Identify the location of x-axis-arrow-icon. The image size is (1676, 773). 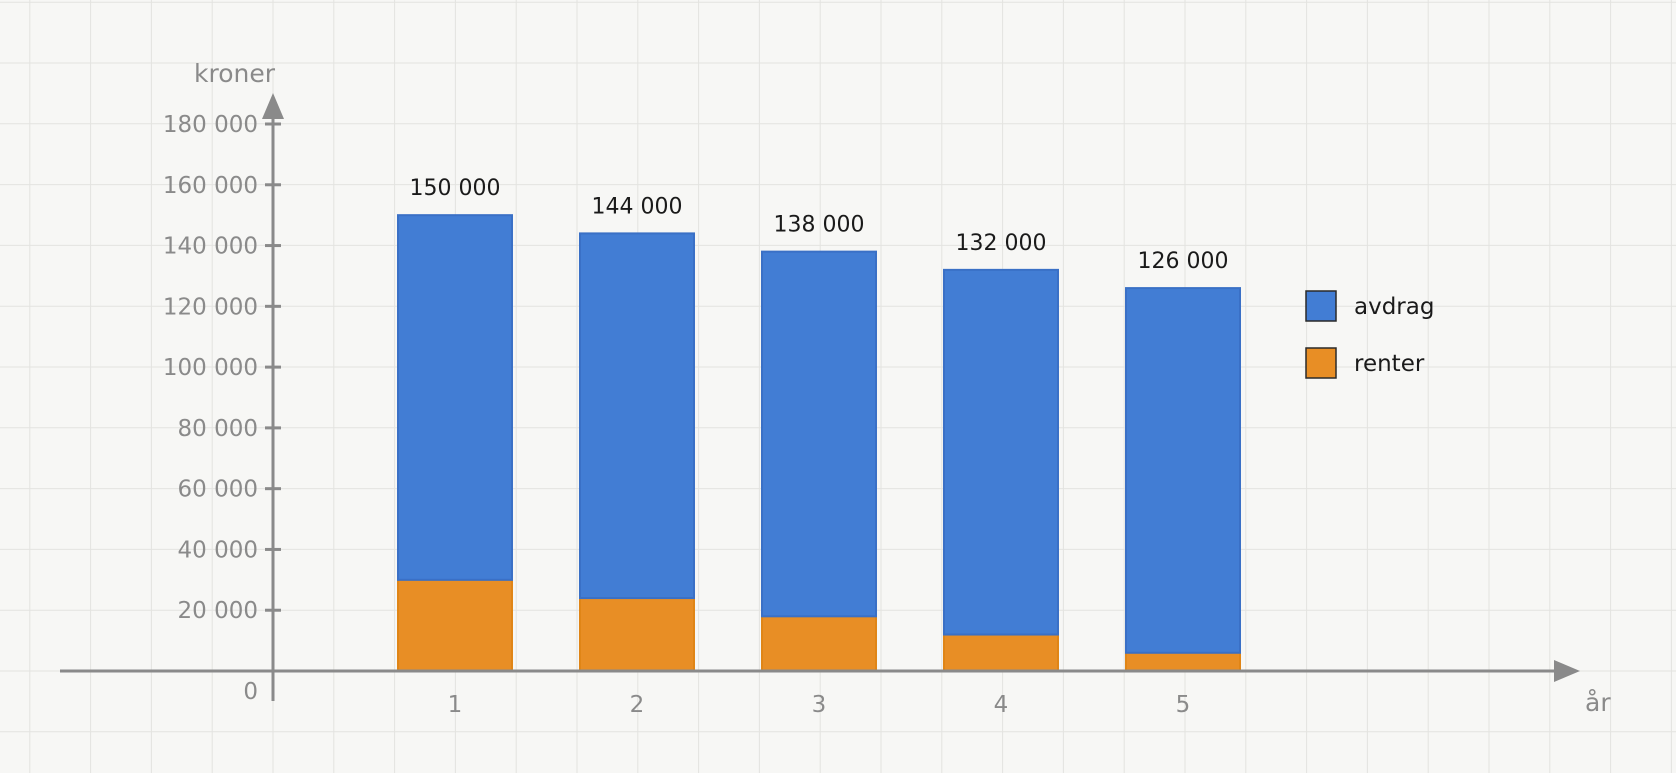
(1567, 671).